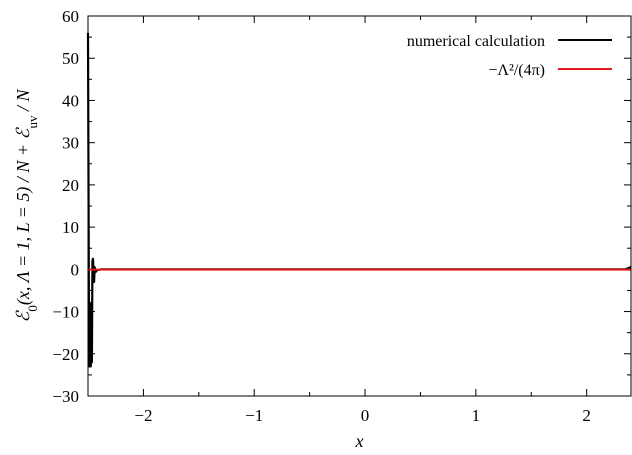 The width and height of the screenshot is (632, 455). What do you see at coordinates (365, 415) in the screenshot?
I see `x-tick-label: 0` at bounding box center [365, 415].